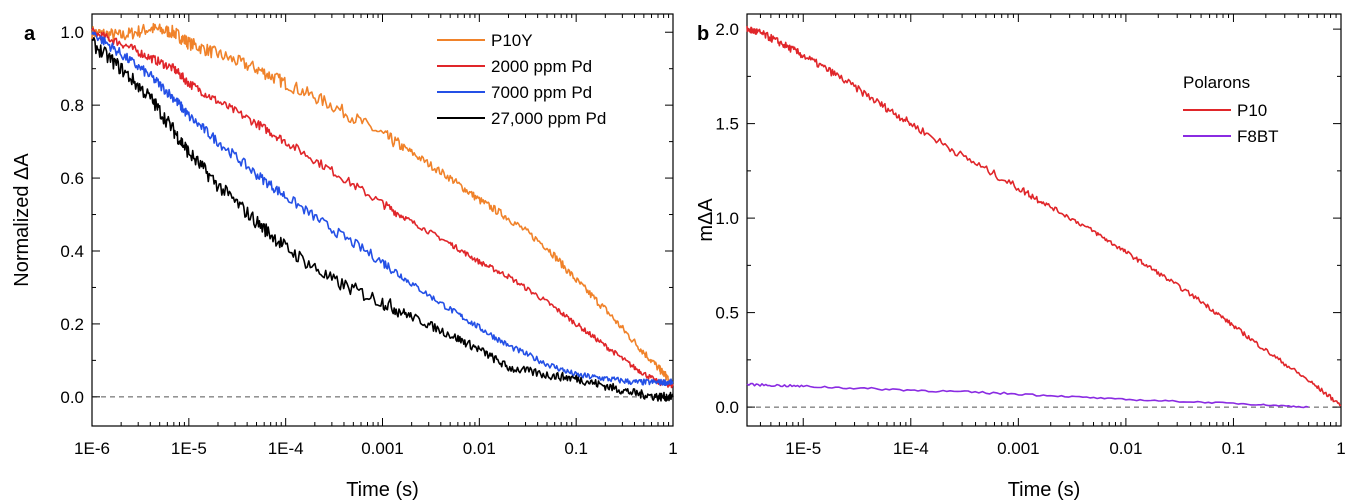  What do you see at coordinates (541, 66) in the screenshot?
I see `legend-label: 2000 ppm Pd` at bounding box center [541, 66].